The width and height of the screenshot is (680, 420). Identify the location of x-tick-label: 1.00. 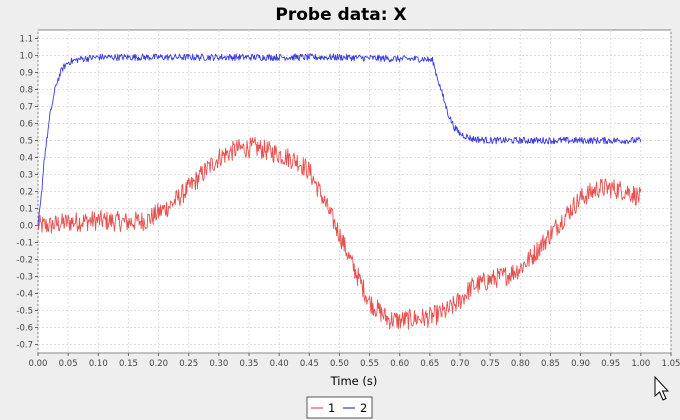
(640, 364).